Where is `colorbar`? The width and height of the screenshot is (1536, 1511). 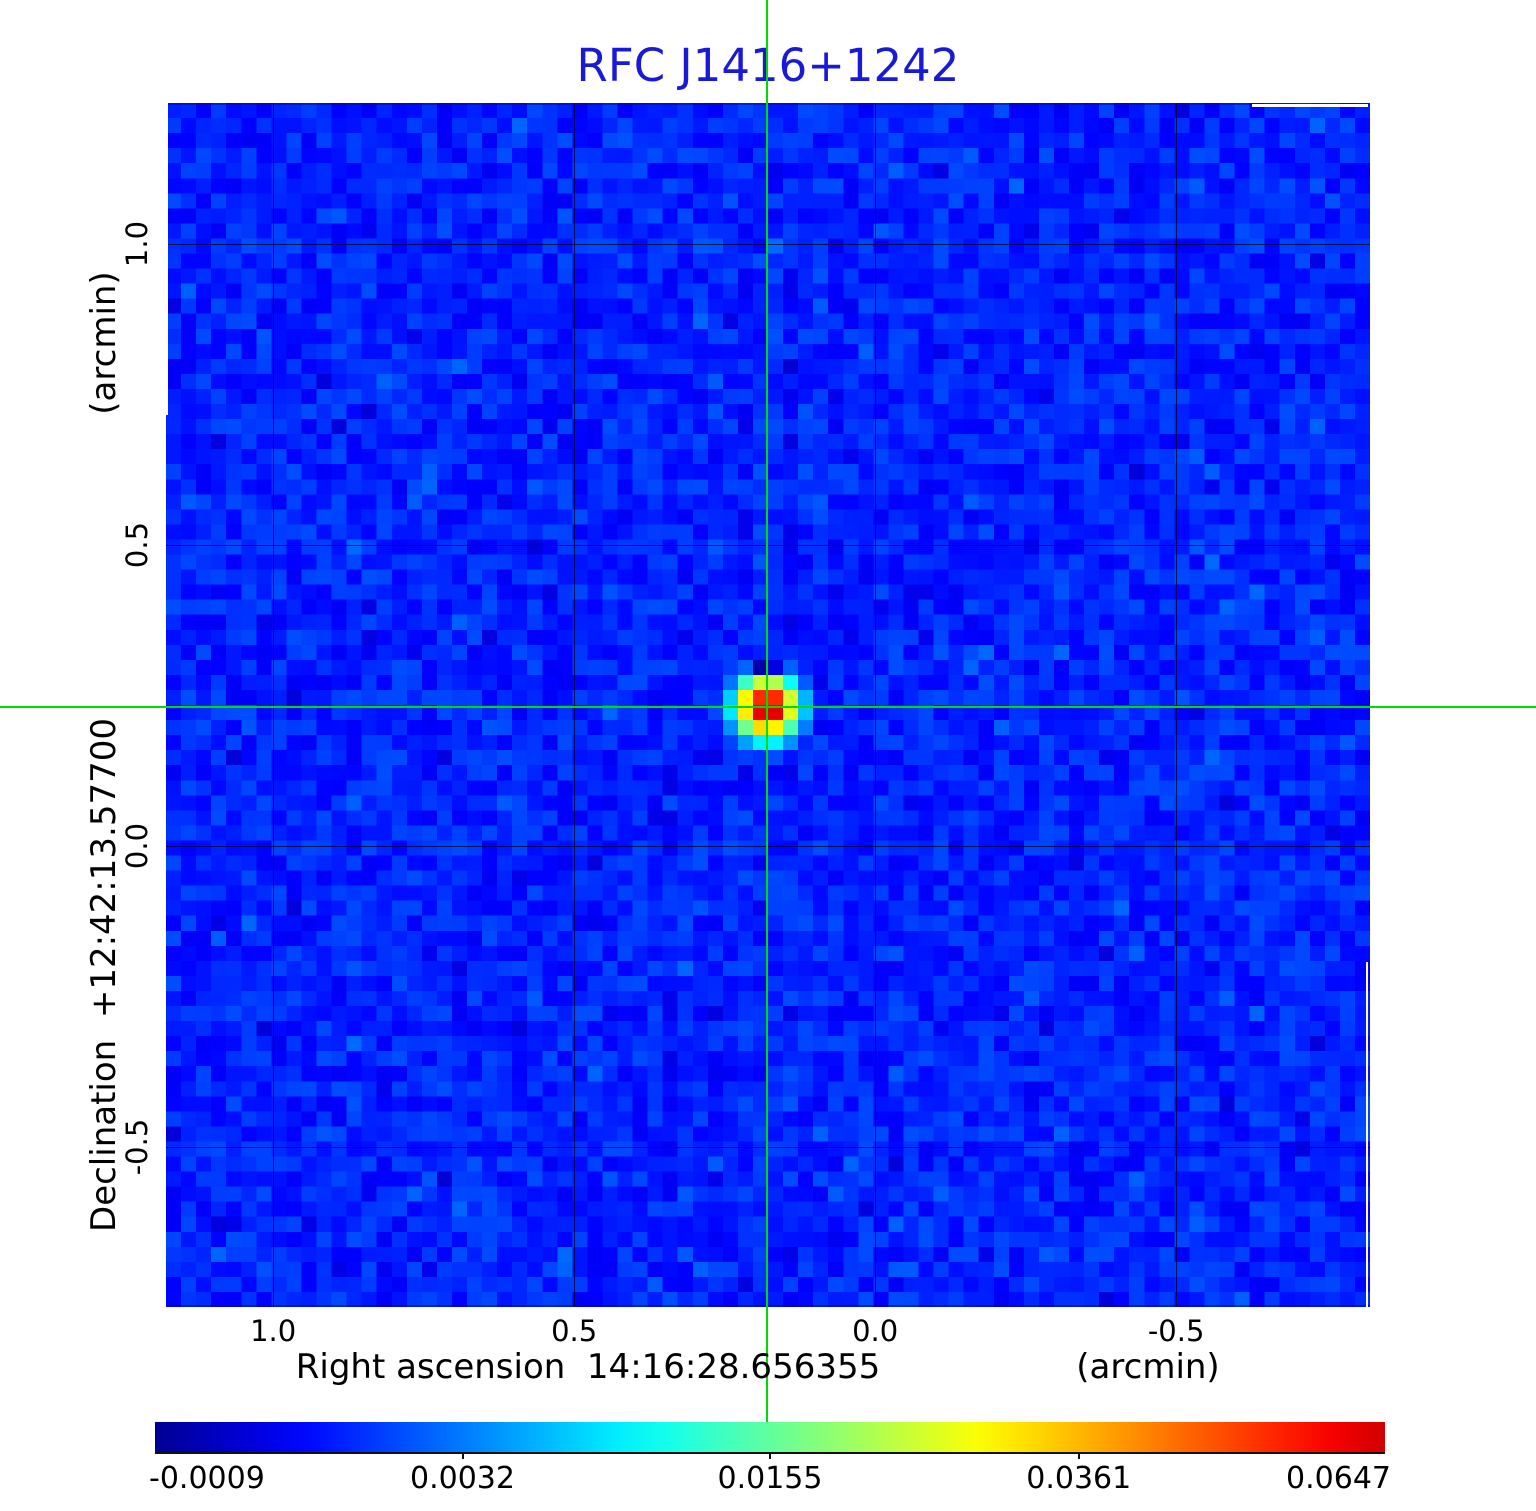 colorbar is located at coordinates (770, 1438).